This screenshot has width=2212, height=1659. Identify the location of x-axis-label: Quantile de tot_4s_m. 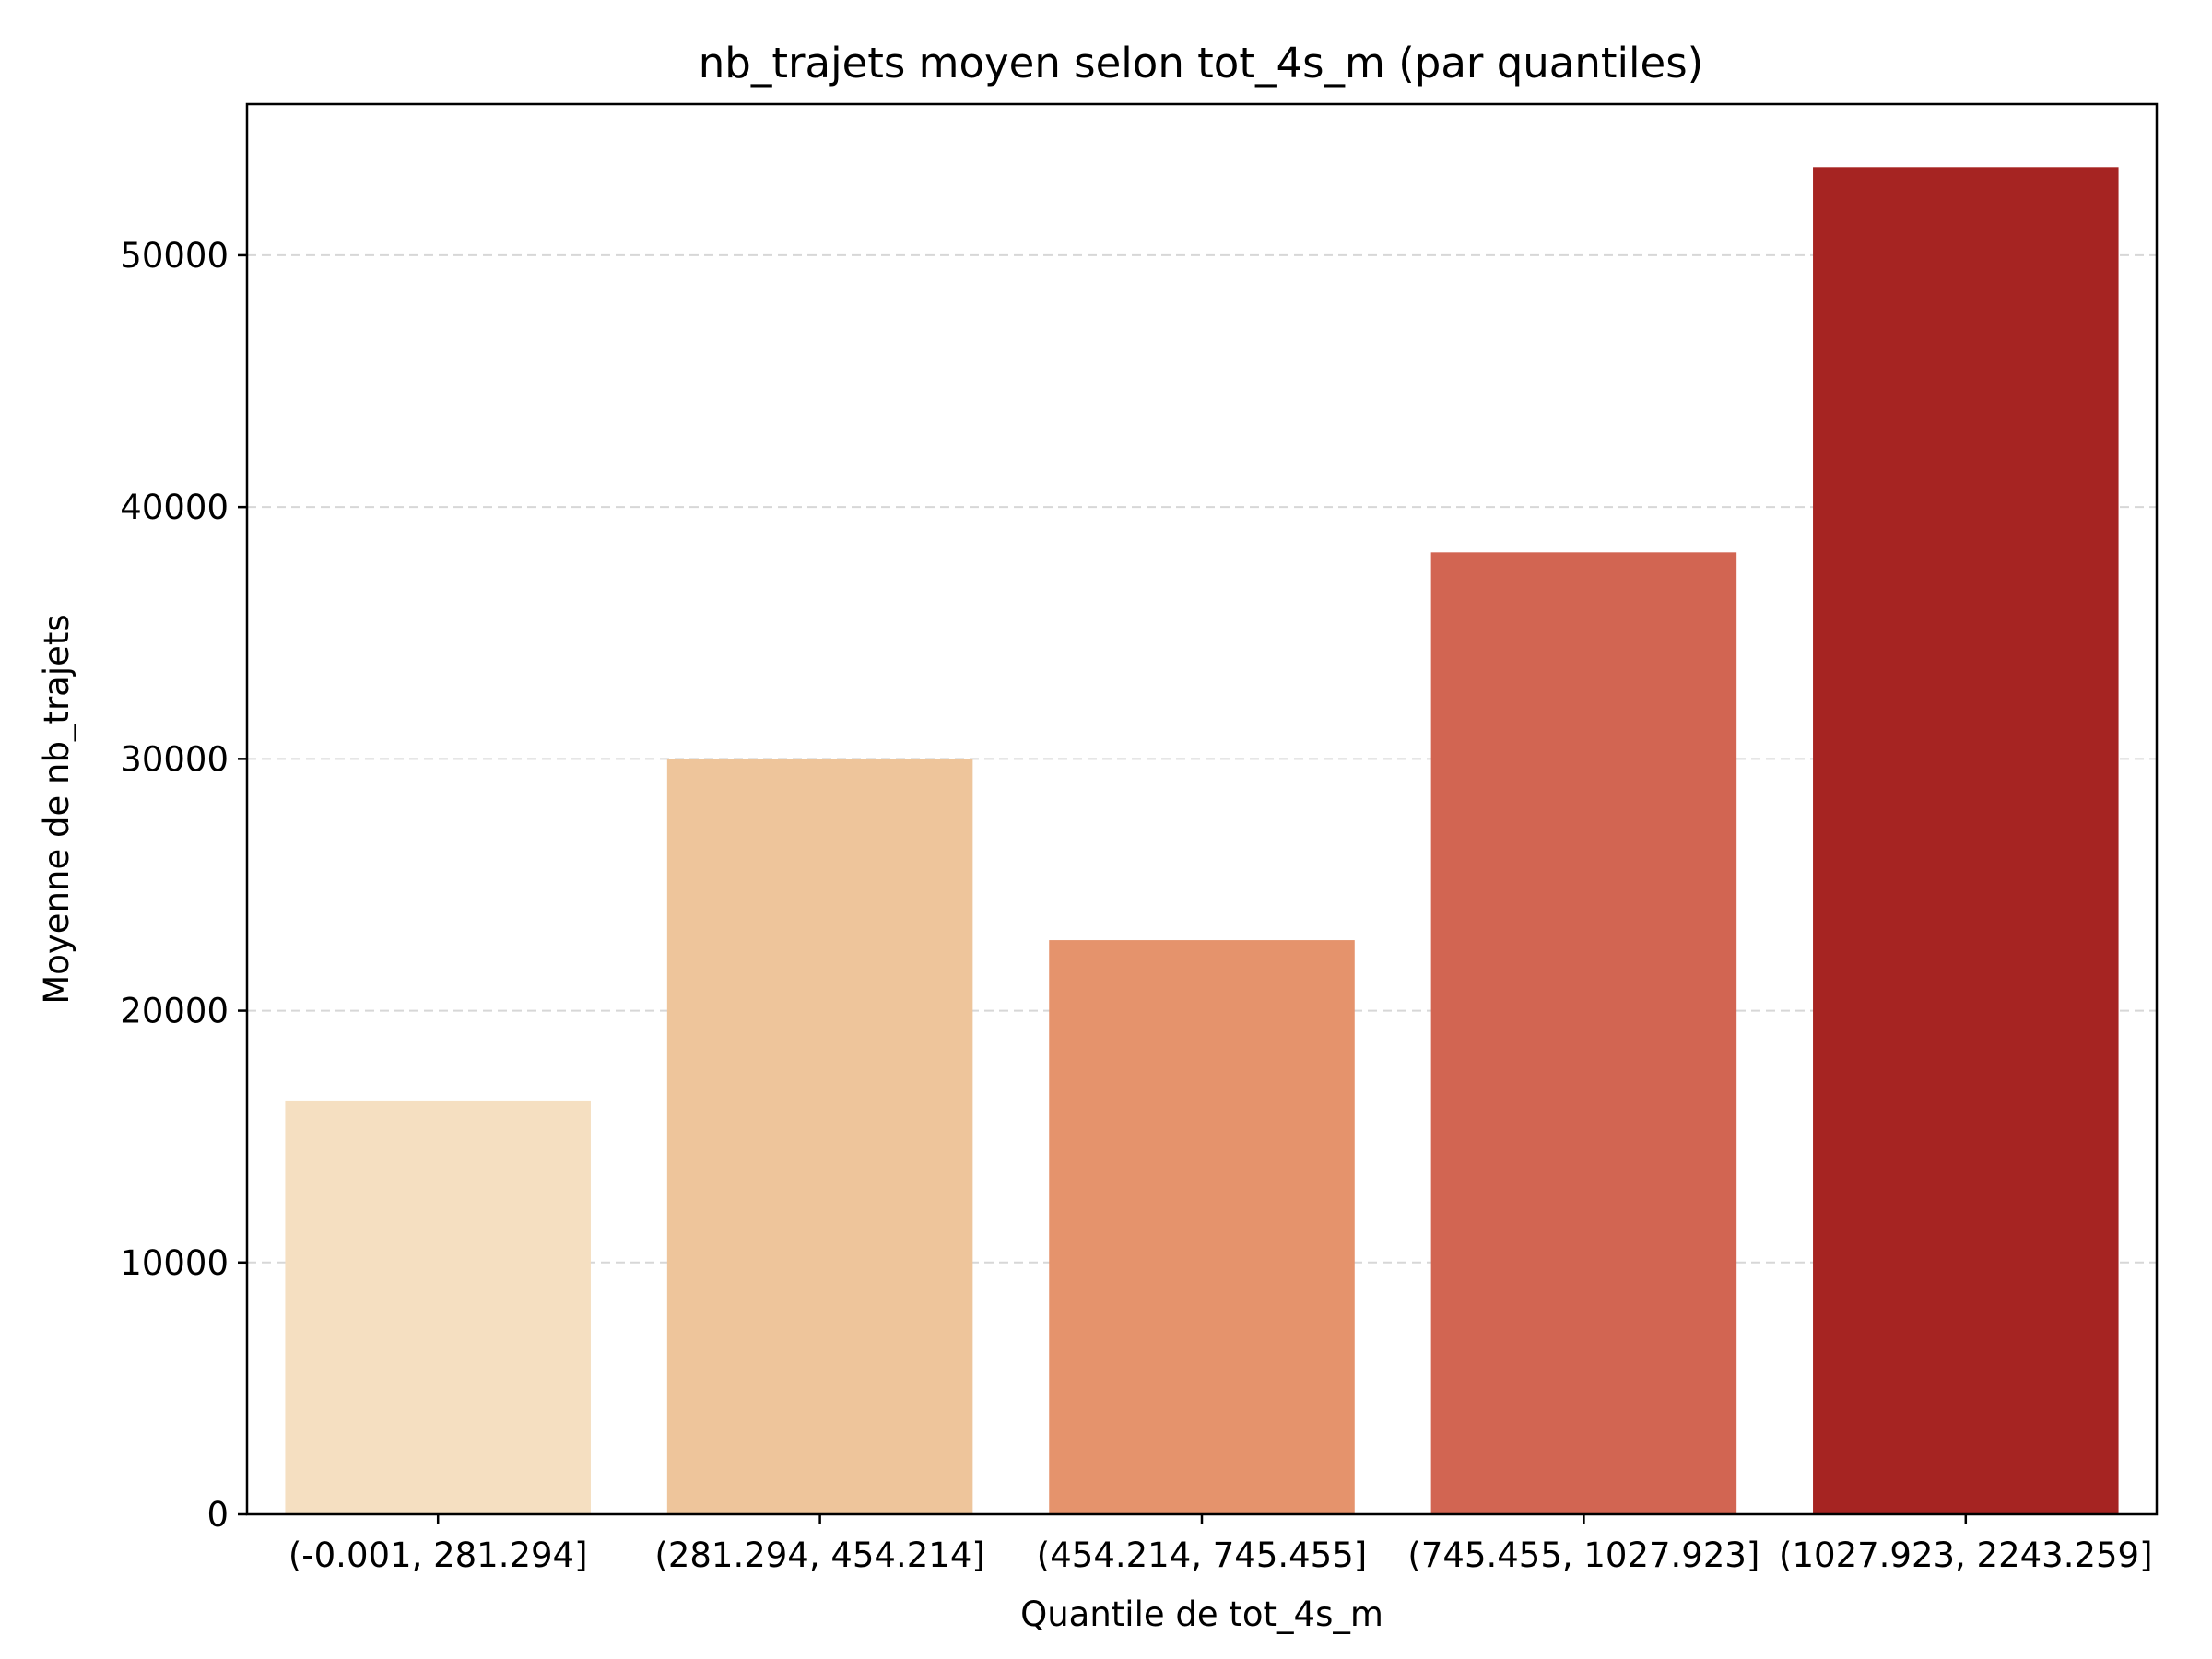
(1201, 1614).